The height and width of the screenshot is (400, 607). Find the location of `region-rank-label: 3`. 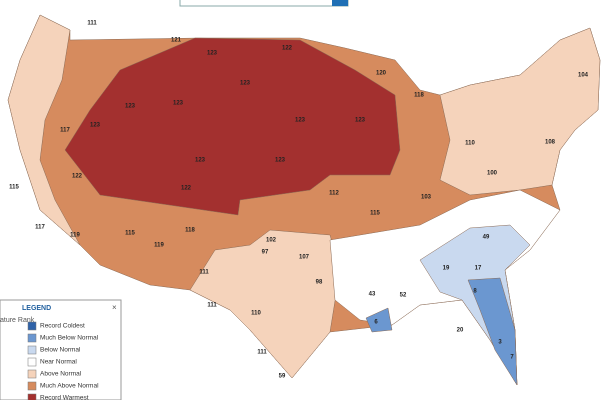

region-rank-label: 3 is located at coordinates (500, 343).